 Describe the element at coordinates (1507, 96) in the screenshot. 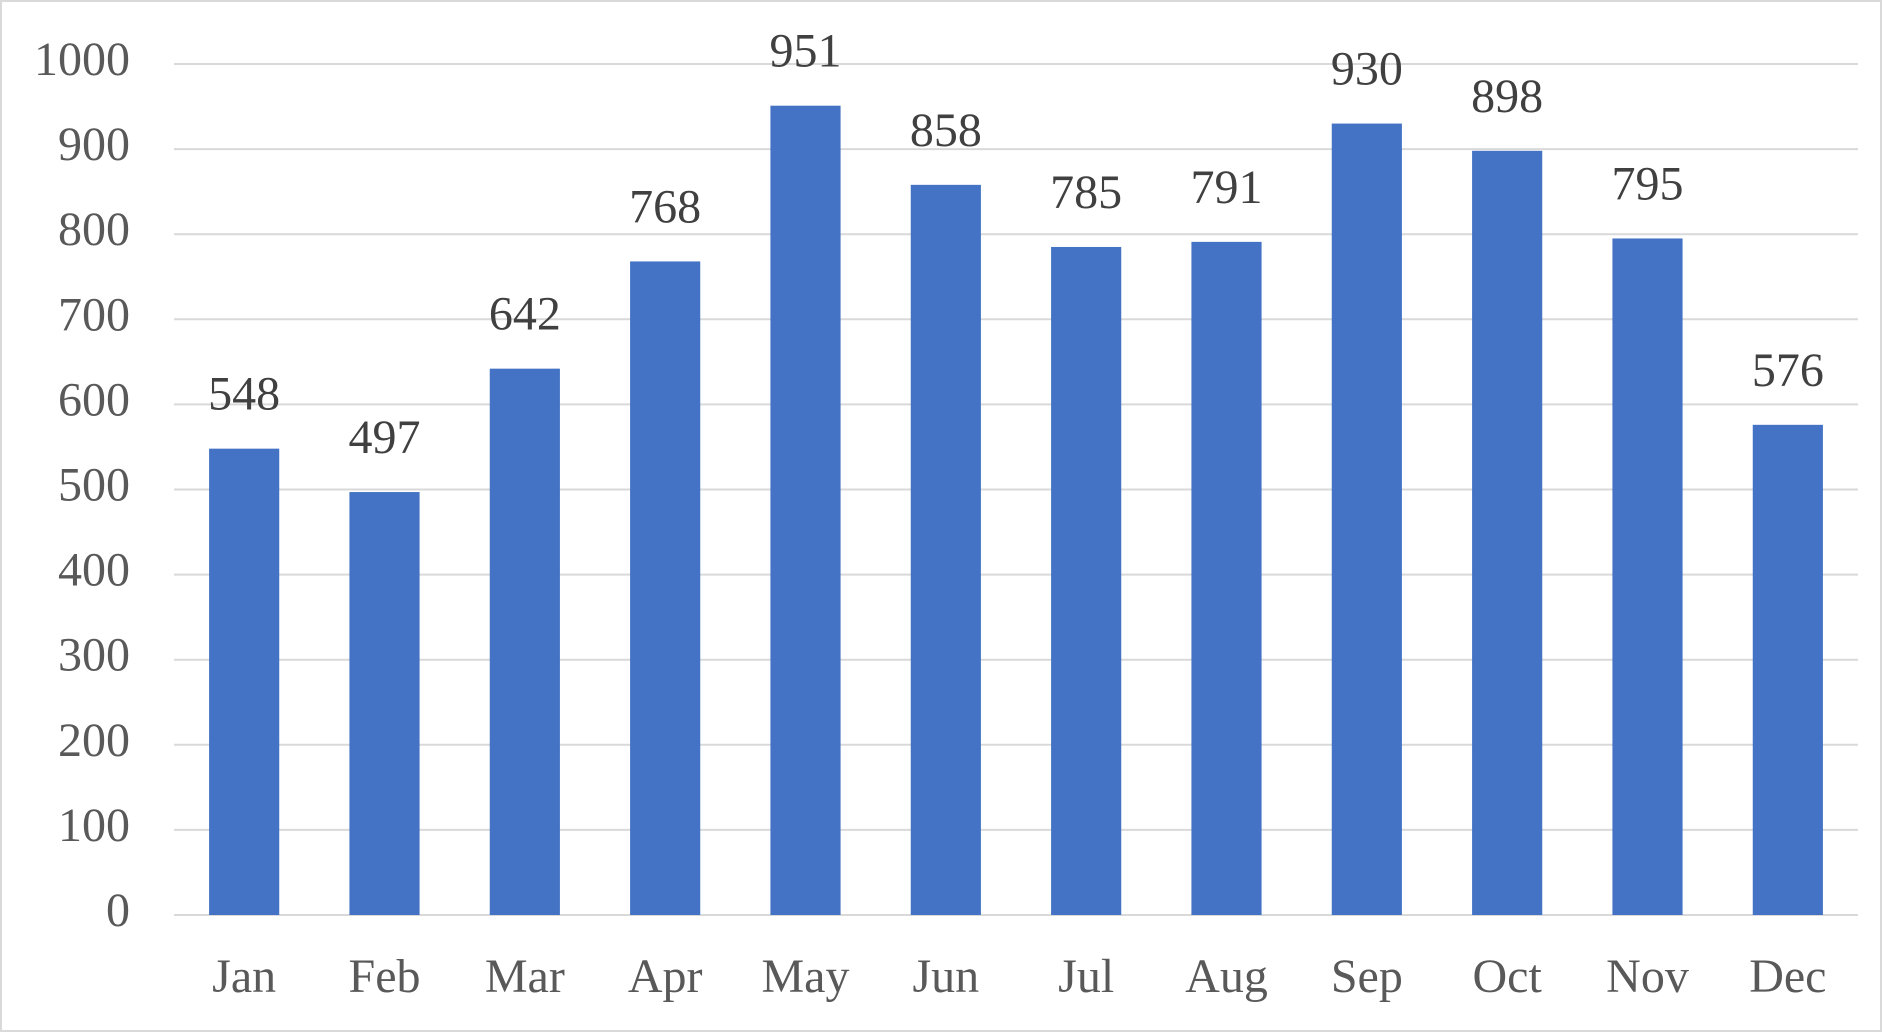

I see `data-label: 898` at that location.